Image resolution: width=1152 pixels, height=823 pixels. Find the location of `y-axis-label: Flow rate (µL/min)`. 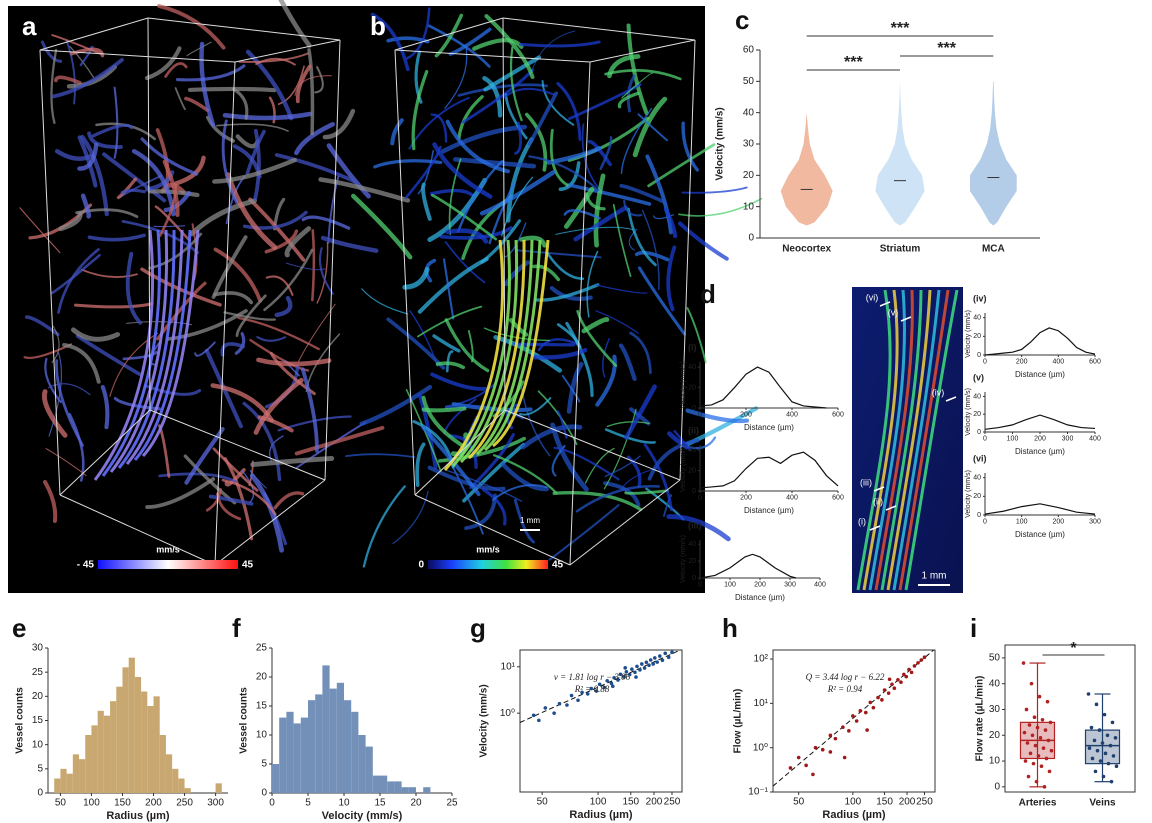

y-axis-label: Flow rate (µL/min) is located at coordinates (980, 719).